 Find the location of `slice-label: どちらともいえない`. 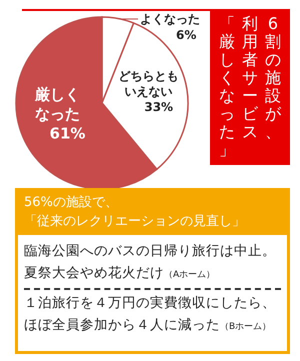

slice-label: どちらともいえない is located at coordinates (148, 84).